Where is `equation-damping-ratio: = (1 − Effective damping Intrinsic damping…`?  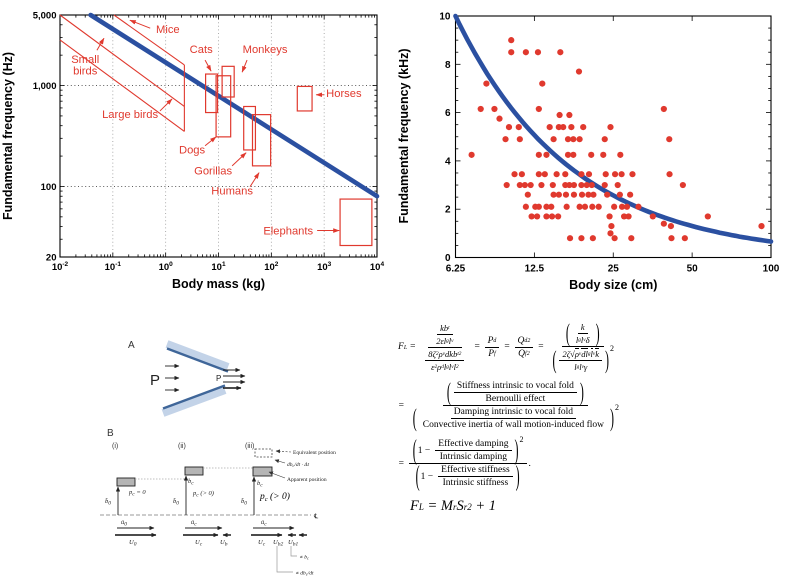 equation-damping-ratio: = (1 − Effective damping Intrinsic damping… is located at coordinates (593, 463).